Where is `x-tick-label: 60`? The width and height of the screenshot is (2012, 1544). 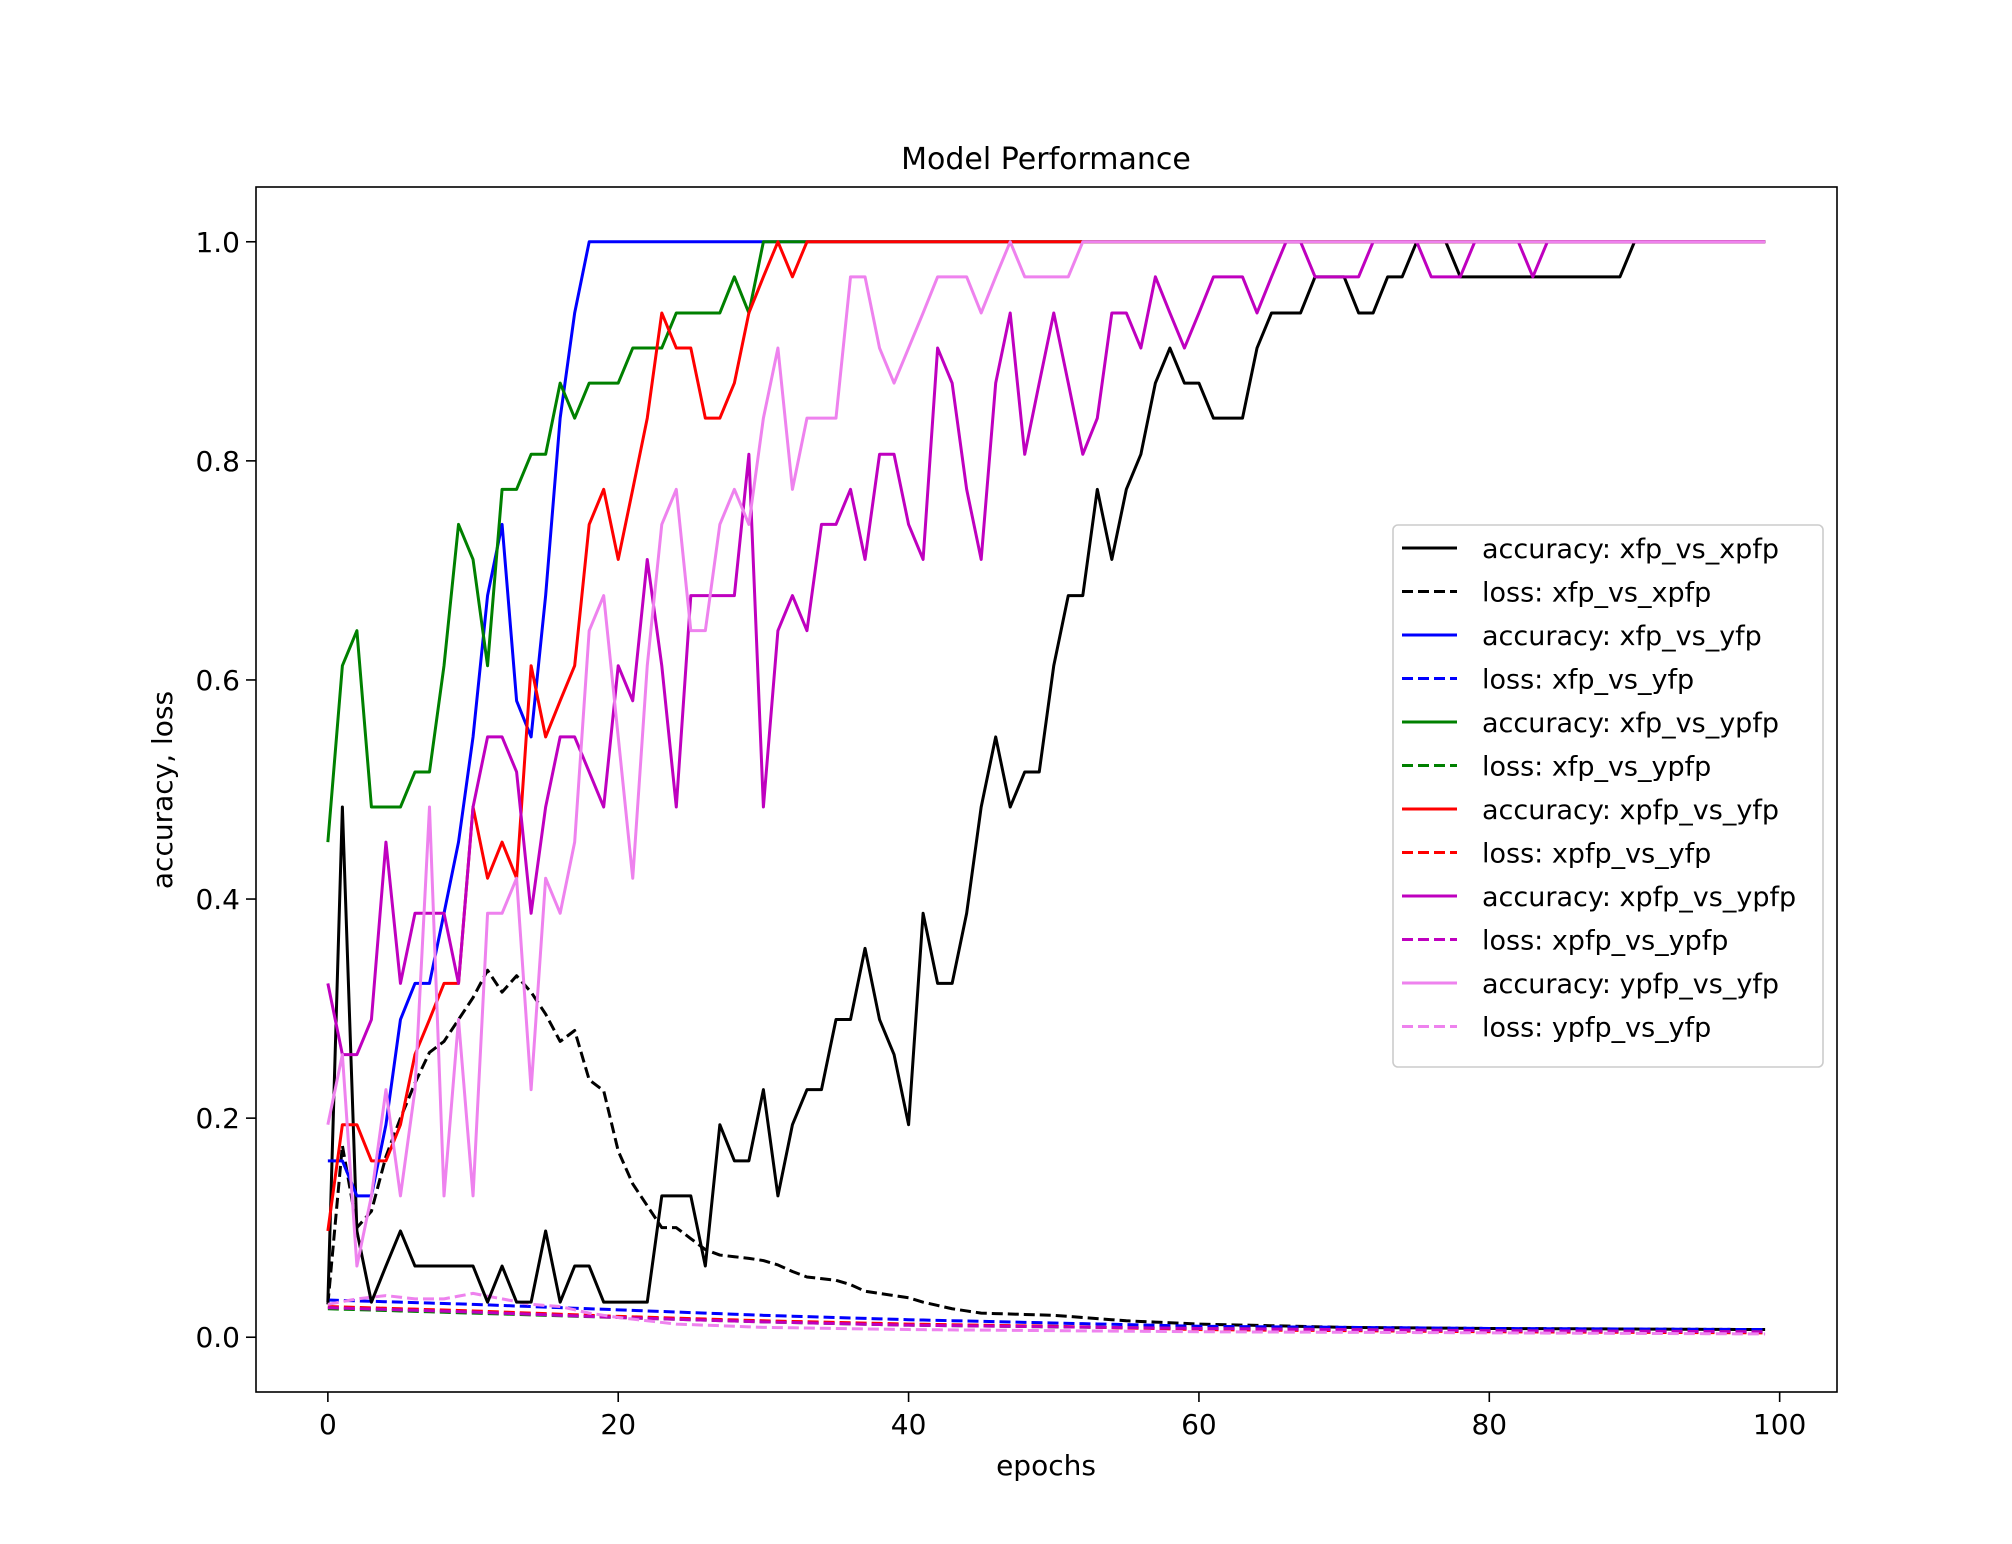 x-tick-label: 60 is located at coordinates (1199, 1424).